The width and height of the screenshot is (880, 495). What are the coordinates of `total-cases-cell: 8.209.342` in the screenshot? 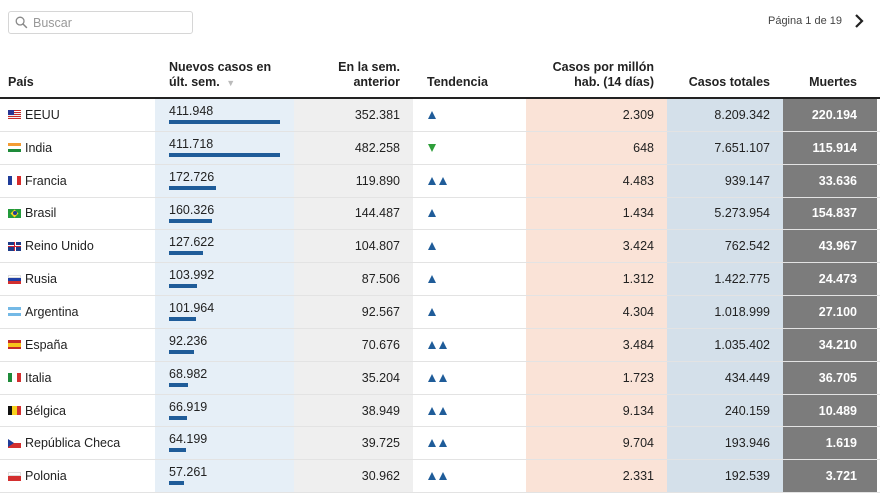 It's located at (725, 115).